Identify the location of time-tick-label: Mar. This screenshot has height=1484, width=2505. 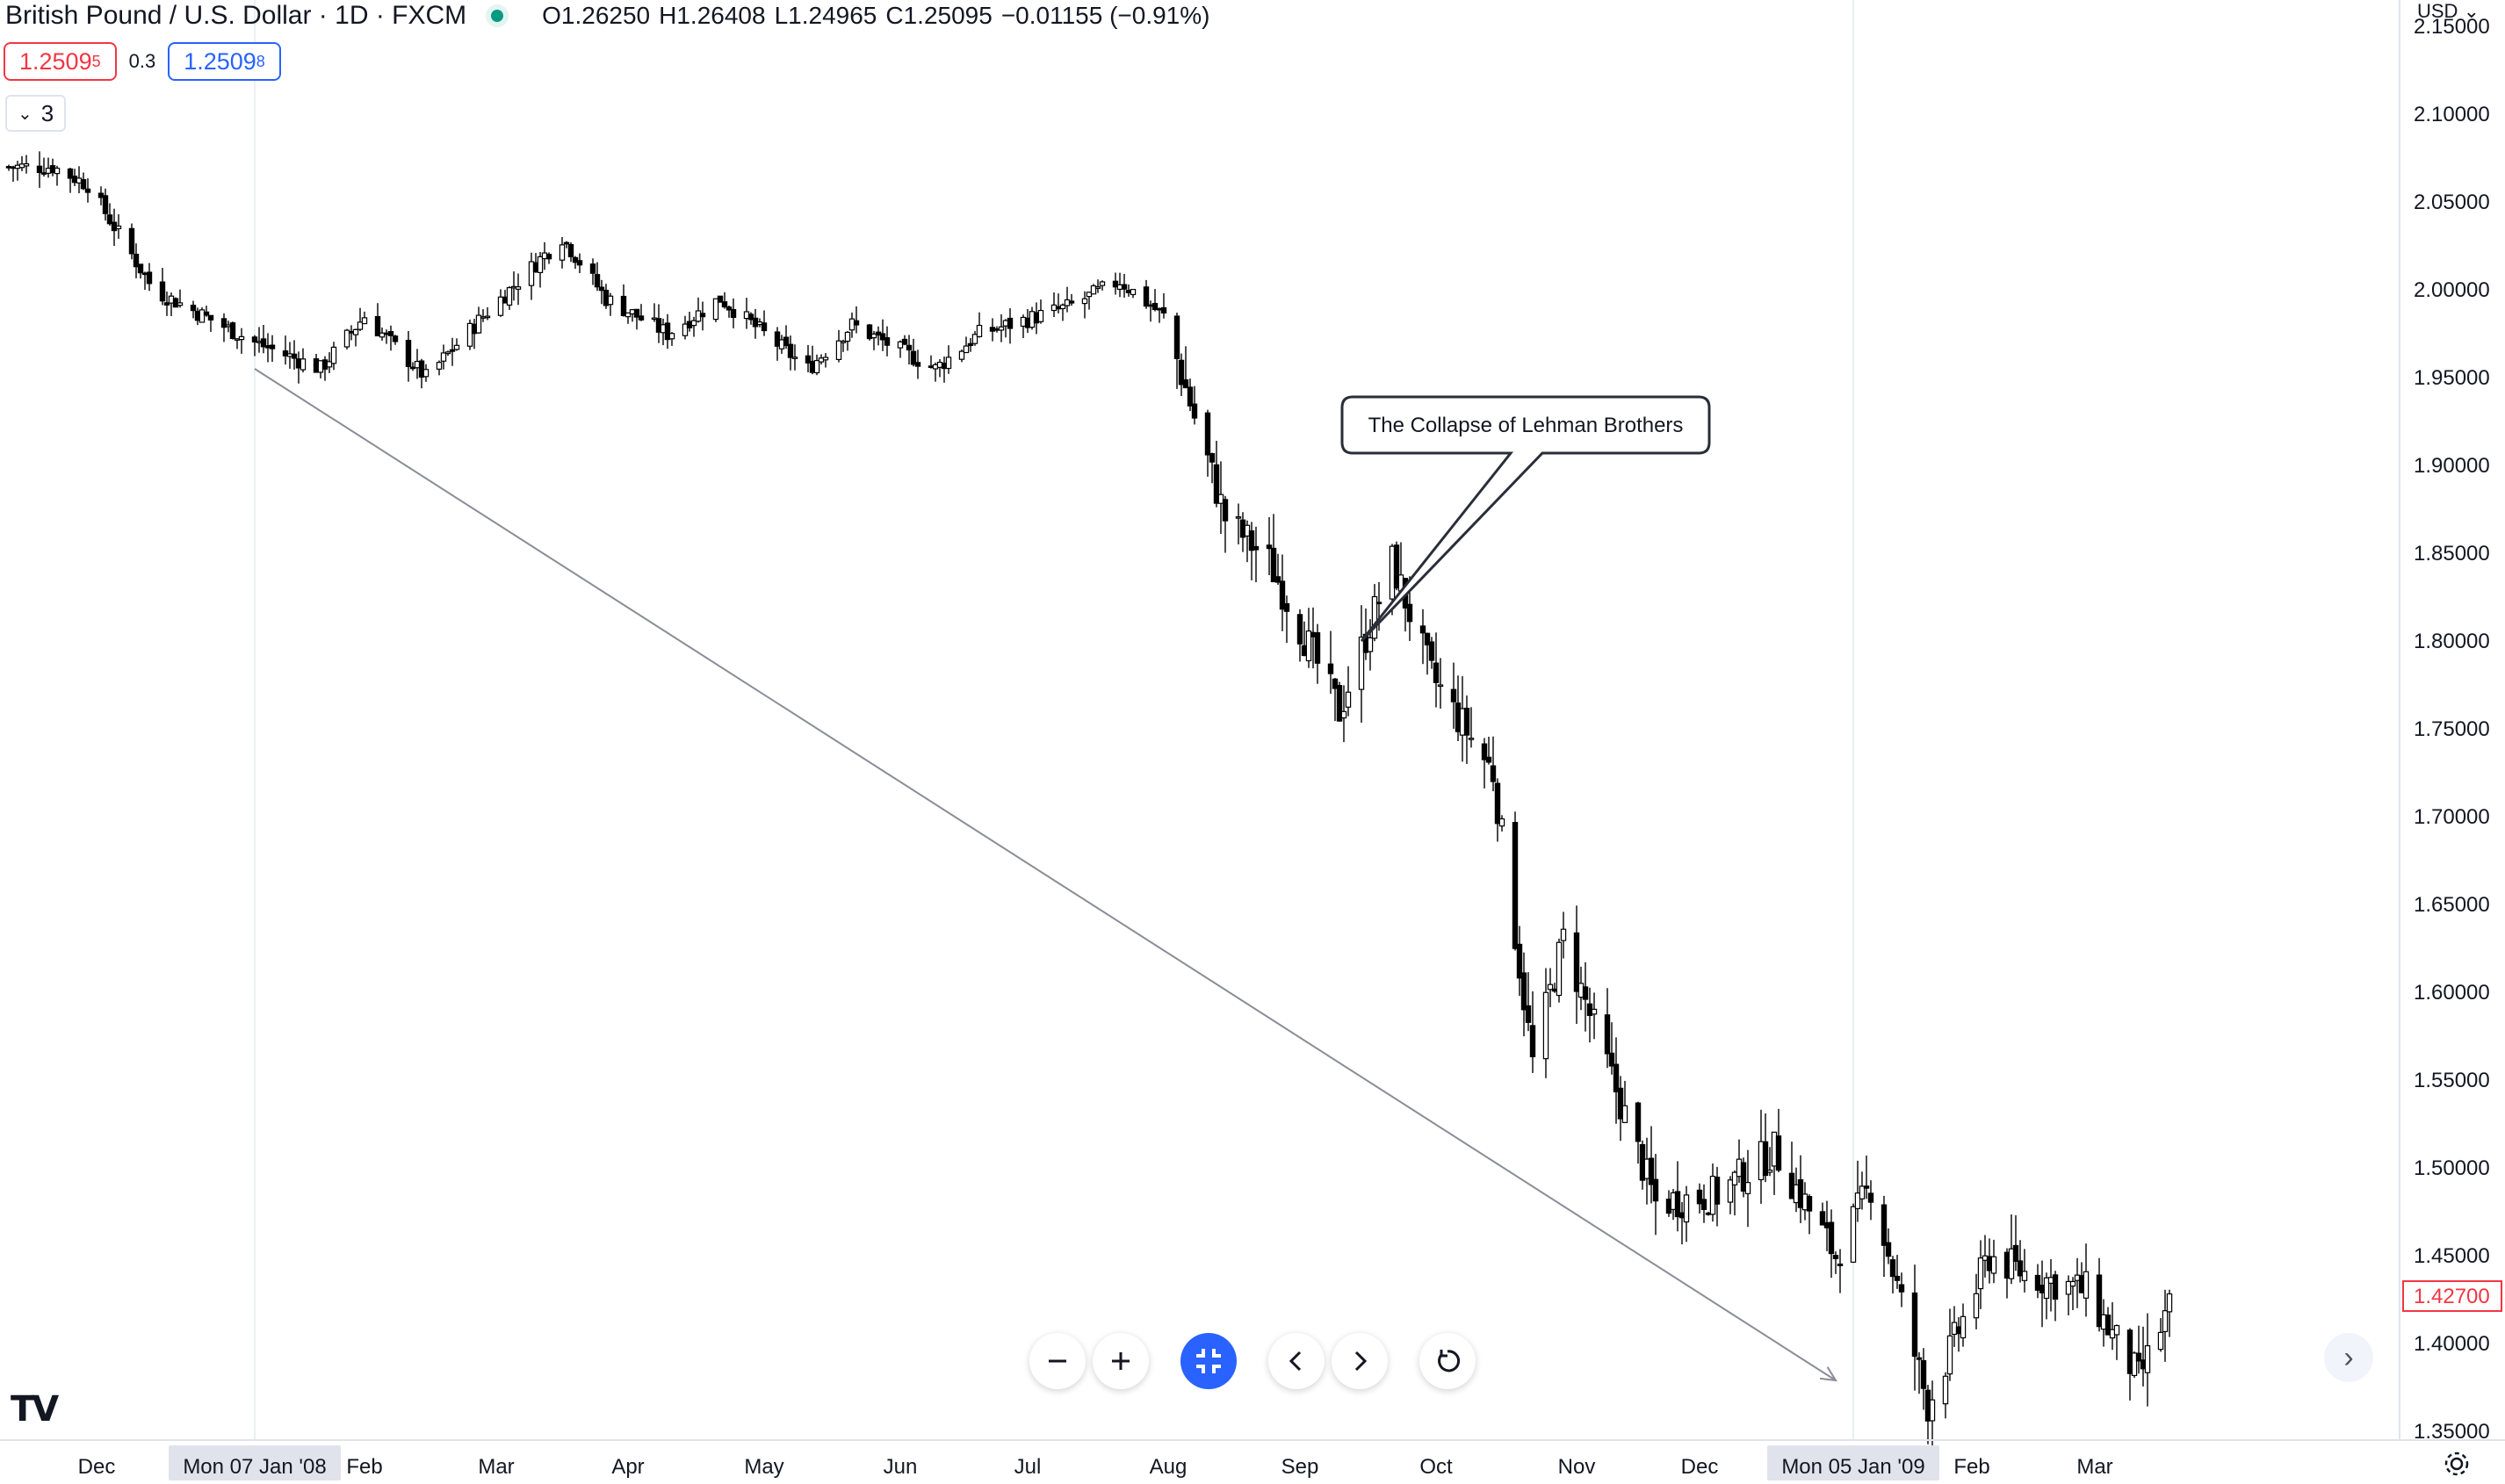
(2094, 1467).